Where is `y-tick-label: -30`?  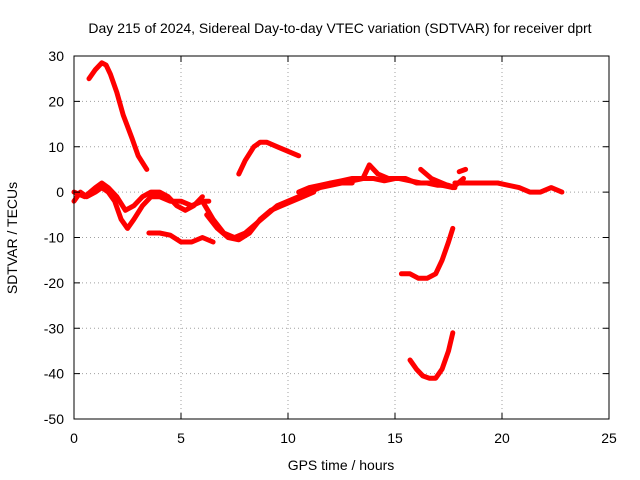
y-tick-label: -30 is located at coordinates (54, 328).